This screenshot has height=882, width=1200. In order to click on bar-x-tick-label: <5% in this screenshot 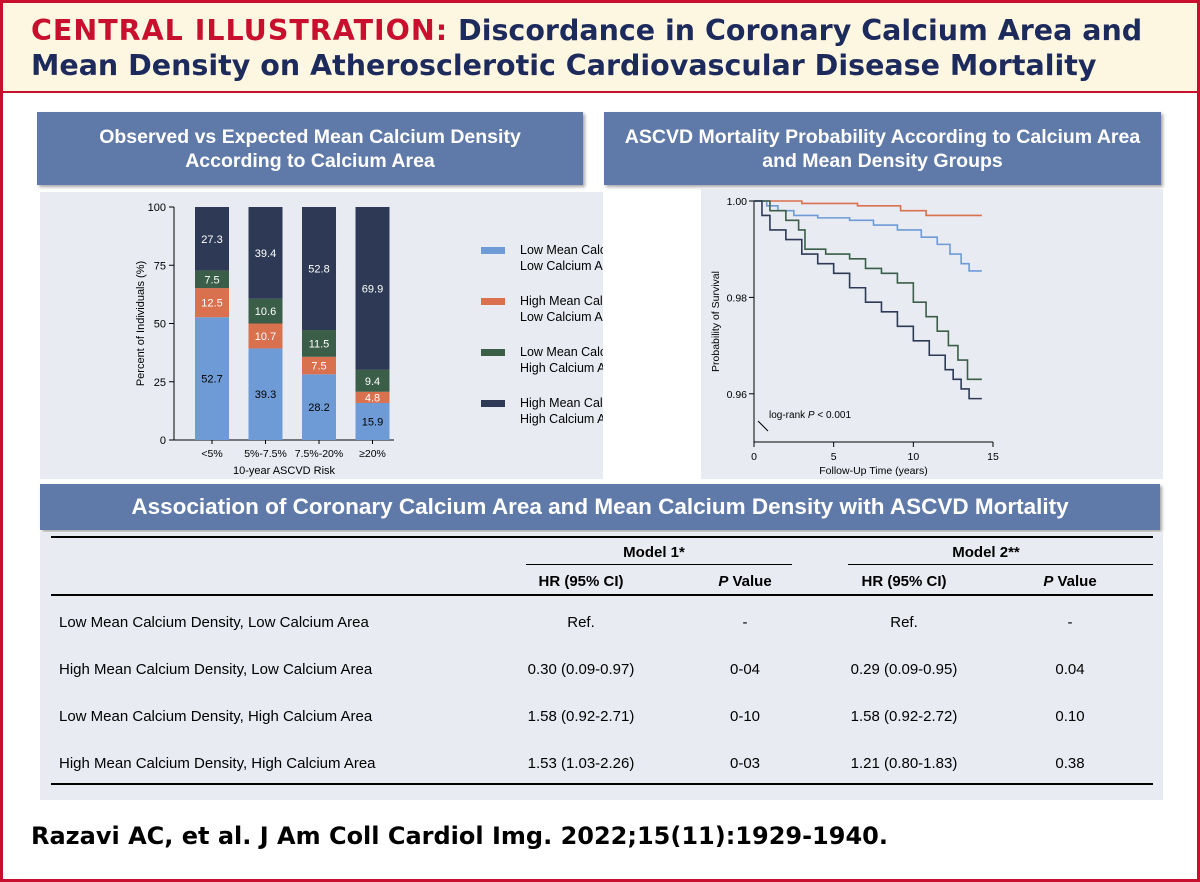, I will do `click(211, 454)`.